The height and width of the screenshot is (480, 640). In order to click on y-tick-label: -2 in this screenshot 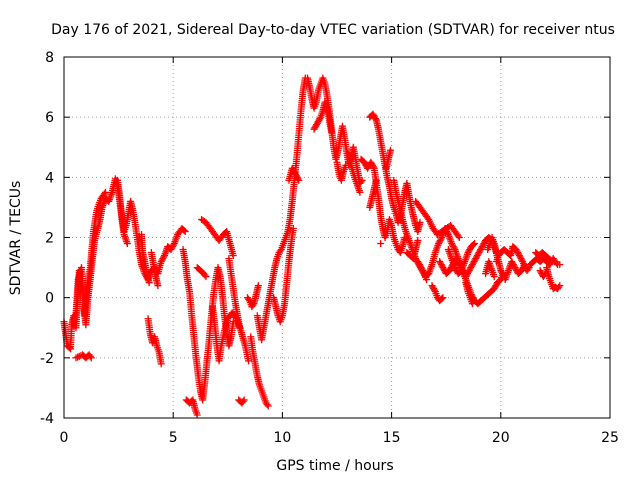, I will do `click(47, 359)`.